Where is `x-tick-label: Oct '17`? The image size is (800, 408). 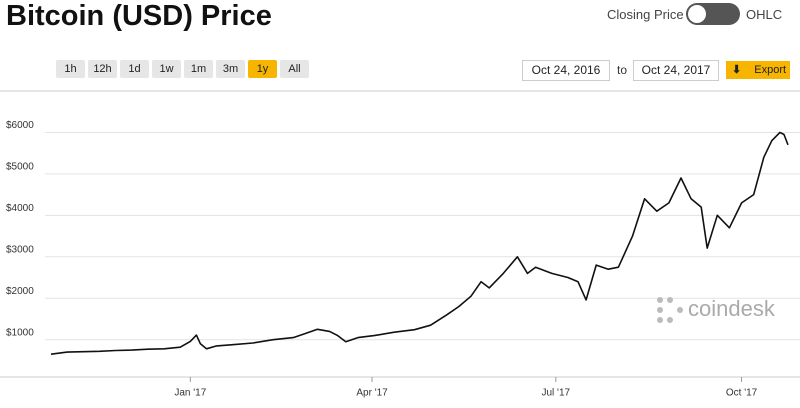 x-tick-label: Oct '17 is located at coordinates (742, 393).